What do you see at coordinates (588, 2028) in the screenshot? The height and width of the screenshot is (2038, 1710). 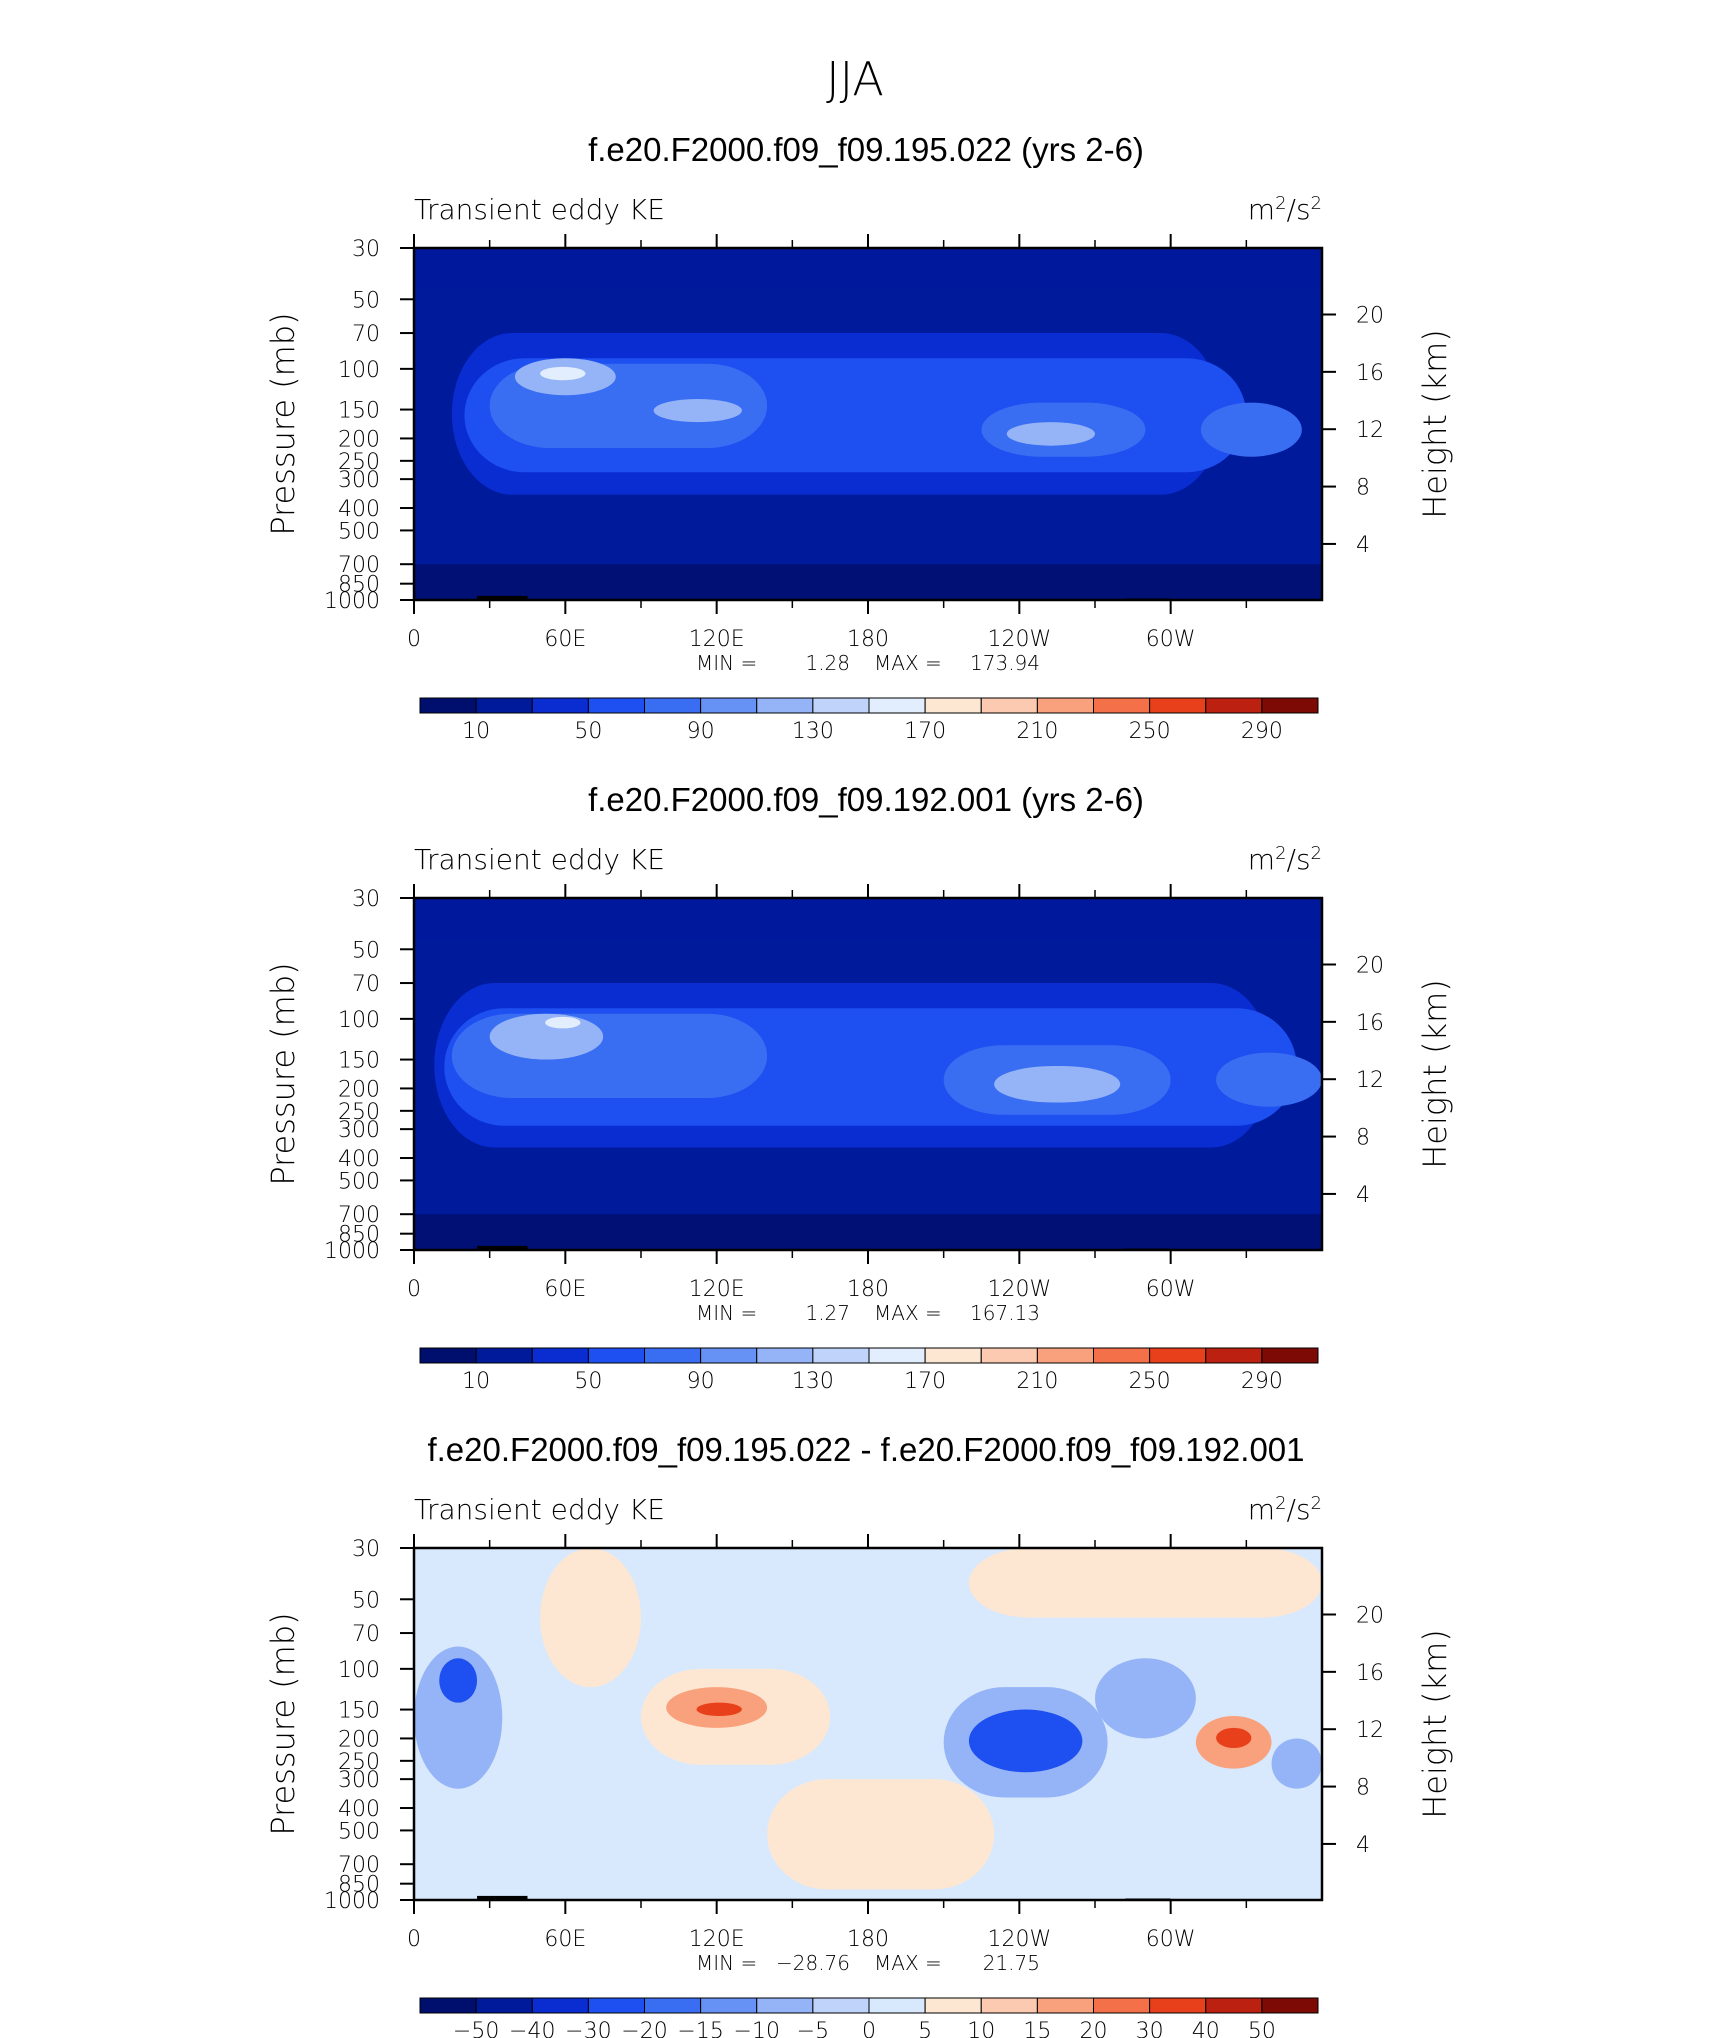 I see `colorbar-label: −30` at bounding box center [588, 2028].